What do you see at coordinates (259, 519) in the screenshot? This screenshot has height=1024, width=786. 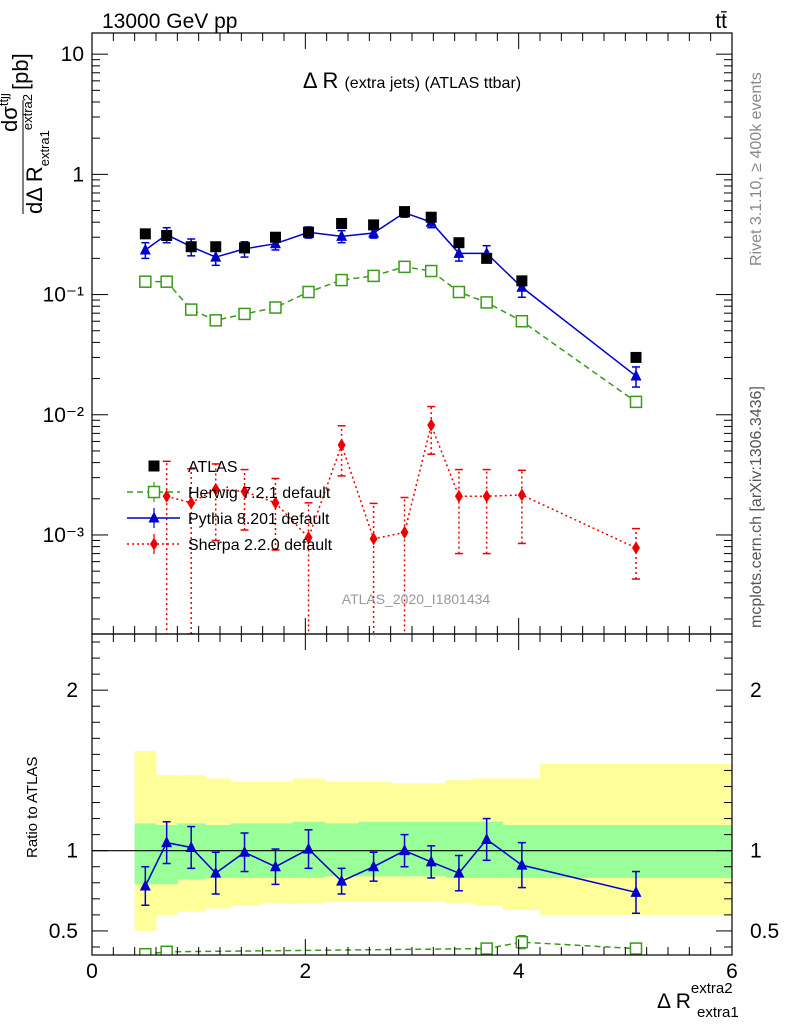 I see `legend-label: Pythia 8.201 default` at bounding box center [259, 519].